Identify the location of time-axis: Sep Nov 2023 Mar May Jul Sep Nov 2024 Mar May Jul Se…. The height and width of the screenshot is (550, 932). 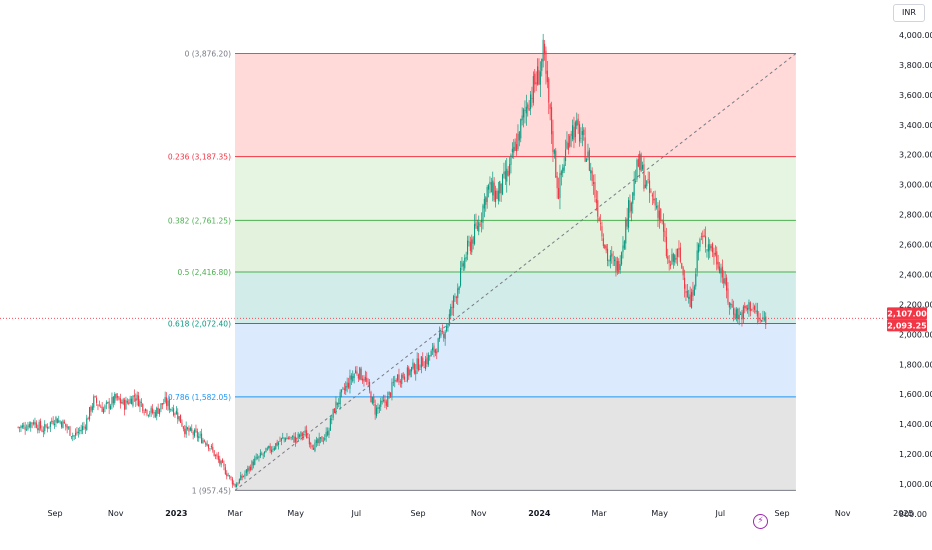
(480, 513).